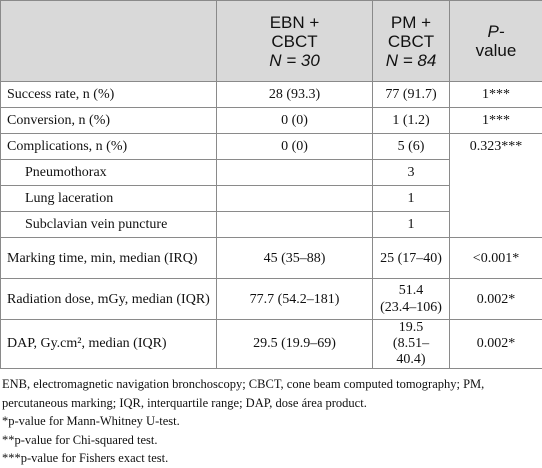 The width and height of the screenshot is (542, 468). What do you see at coordinates (411, 121) in the screenshot?
I see `cell: 1 (1.2)` at bounding box center [411, 121].